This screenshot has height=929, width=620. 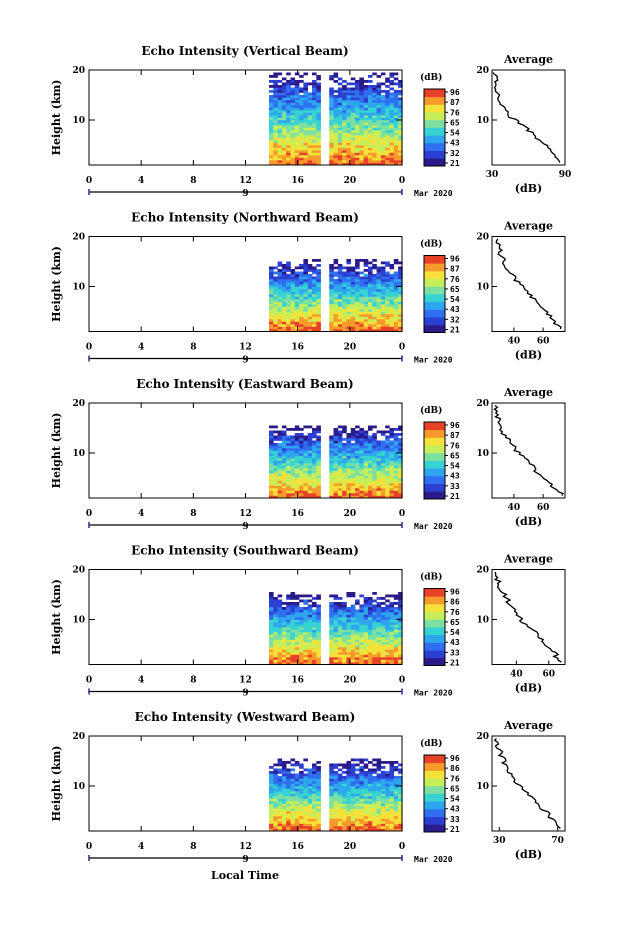 What do you see at coordinates (482, 571) in the screenshot?
I see `average-y-tick-label: 20` at bounding box center [482, 571].